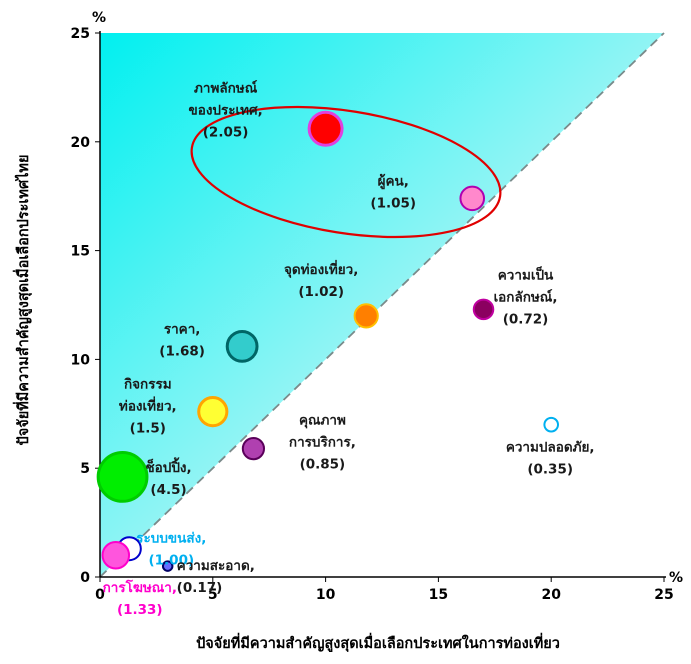  I want to click on y-tick-label: 20, so click(81, 143).